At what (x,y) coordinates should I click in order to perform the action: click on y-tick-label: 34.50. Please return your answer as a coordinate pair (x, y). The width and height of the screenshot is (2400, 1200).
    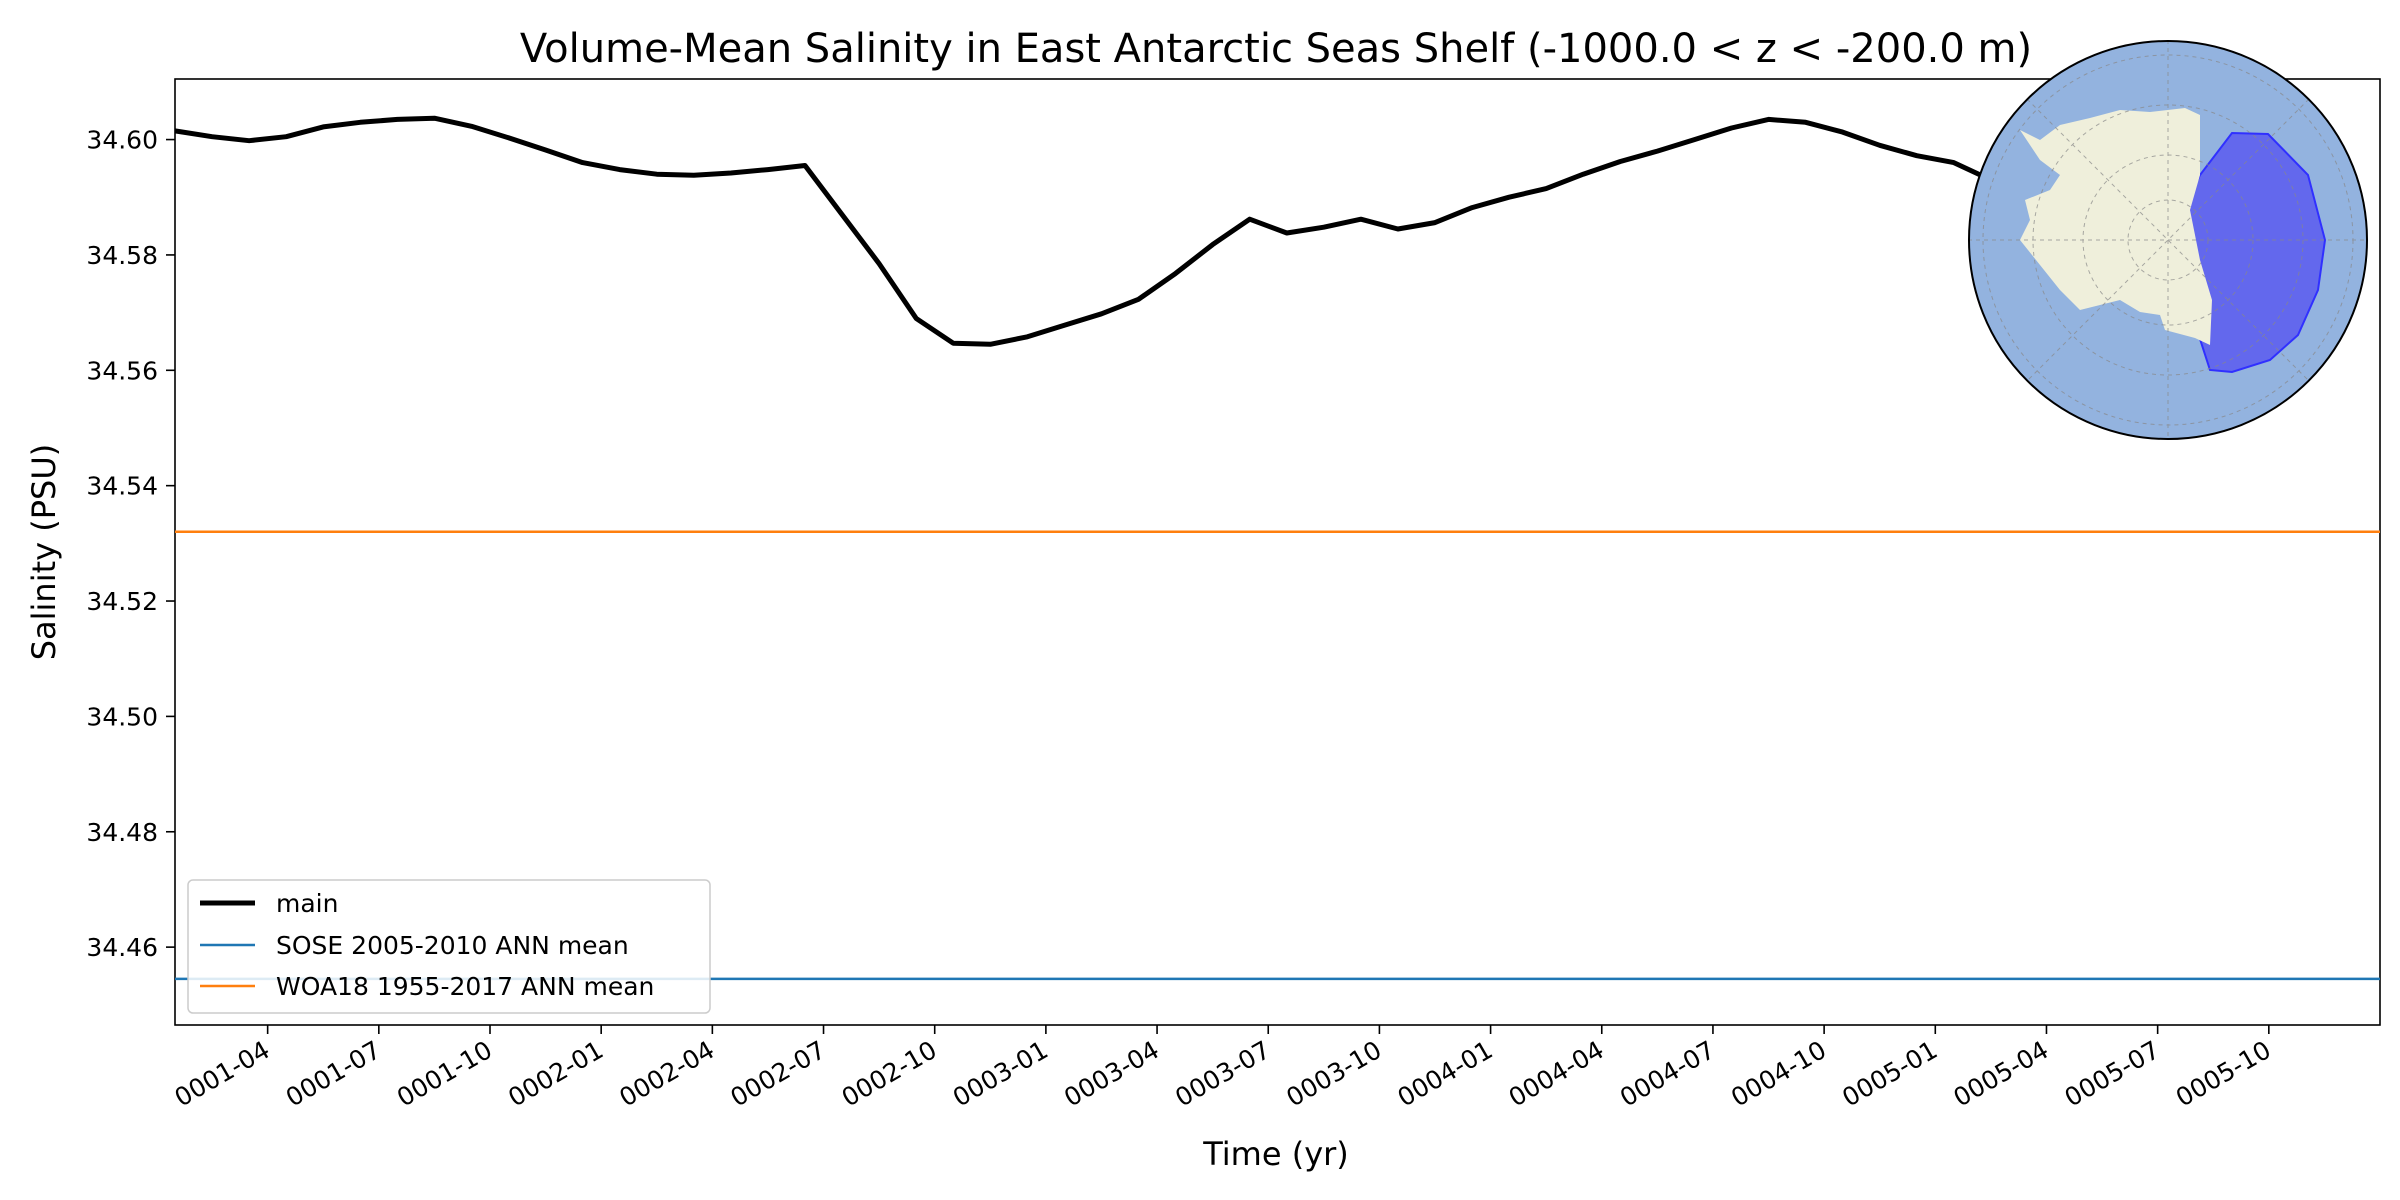
    Looking at the image, I should click on (122, 716).